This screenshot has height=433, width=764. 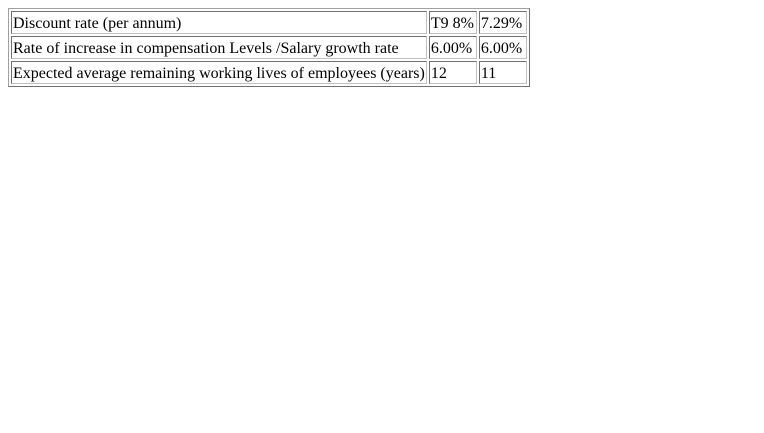 What do you see at coordinates (502, 72) in the screenshot?
I see `previous-year-value-cell: 11` at bounding box center [502, 72].